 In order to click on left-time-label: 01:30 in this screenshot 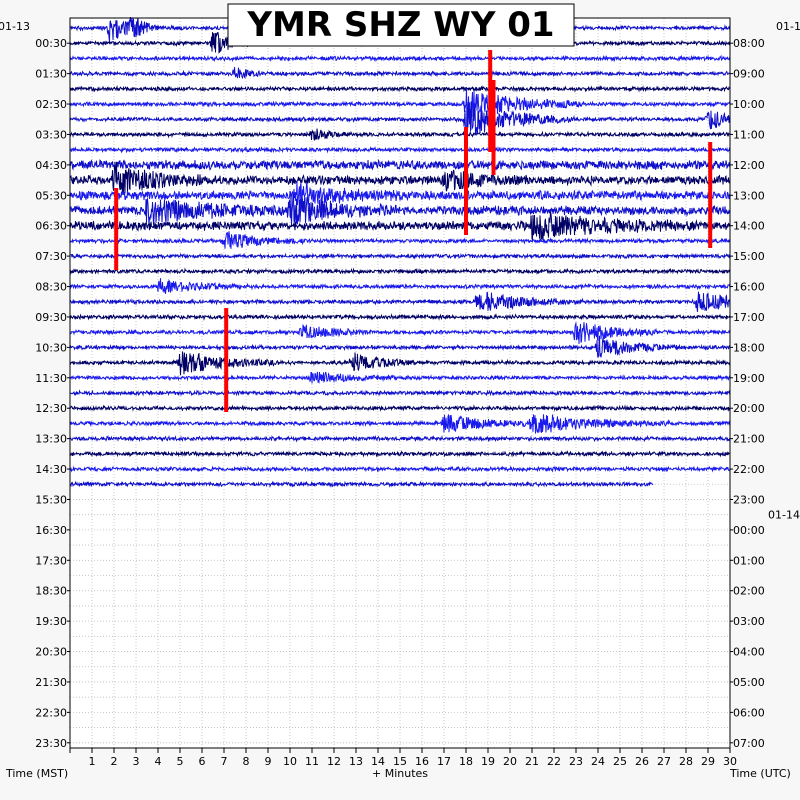, I will do `click(51, 74)`.